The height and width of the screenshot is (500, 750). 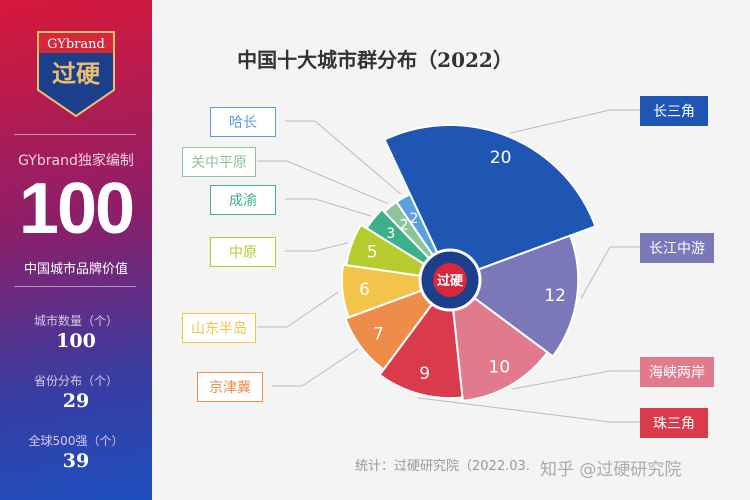 I want to click on big-number: 100, so click(x=76, y=209).